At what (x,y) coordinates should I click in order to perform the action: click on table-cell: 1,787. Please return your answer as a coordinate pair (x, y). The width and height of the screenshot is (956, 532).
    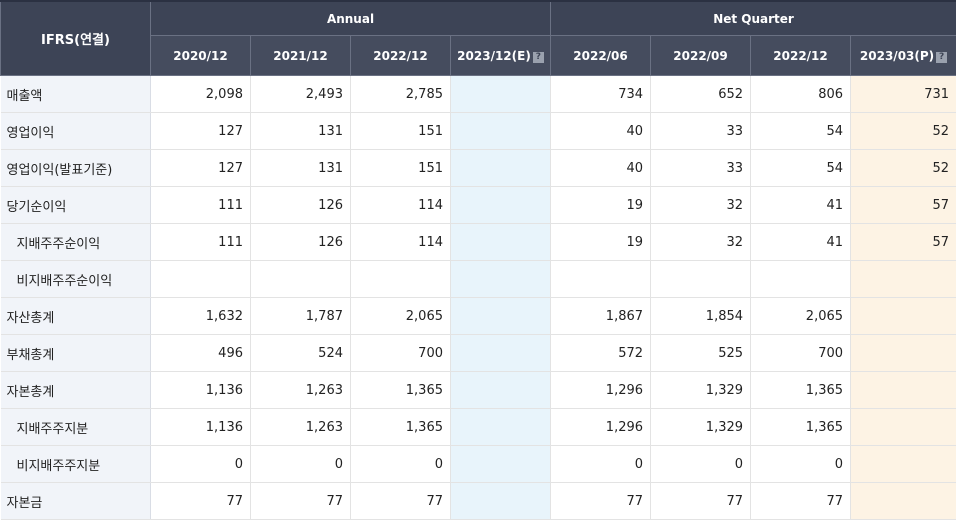
    Looking at the image, I should click on (300, 316).